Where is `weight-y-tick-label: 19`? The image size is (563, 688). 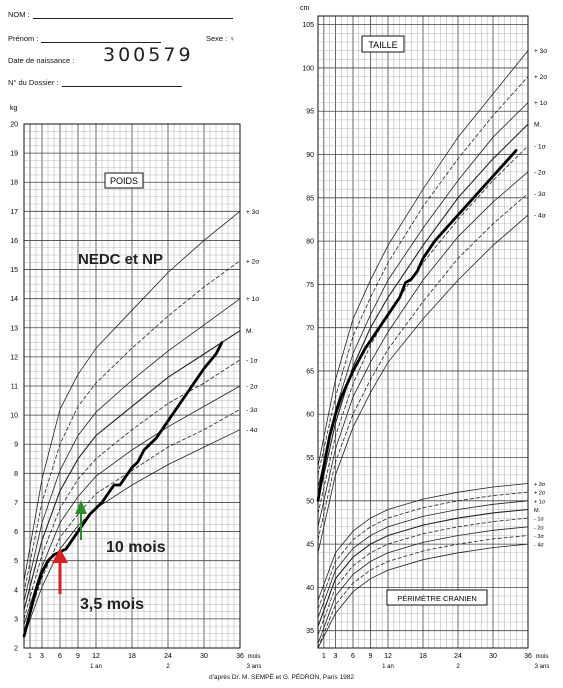
weight-y-tick-label: 19 is located at coordinates (14, 154).